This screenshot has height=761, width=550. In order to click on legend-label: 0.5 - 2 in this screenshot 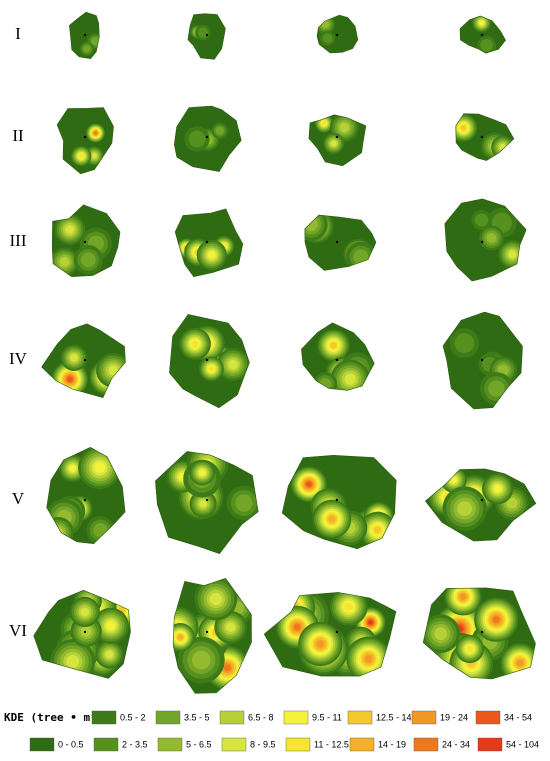, I will do `click(133, 717)`.